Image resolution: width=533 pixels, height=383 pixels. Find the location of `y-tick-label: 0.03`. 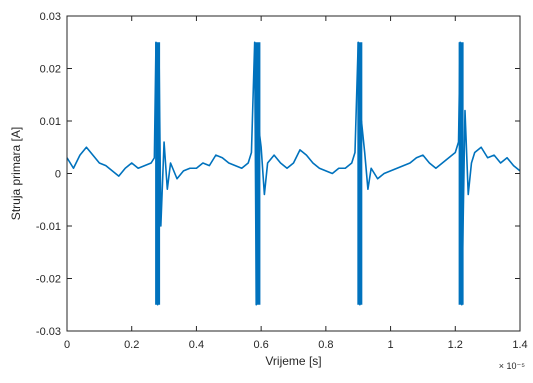

y-tick-label: 0.03 is located at coordinates (50, 17).